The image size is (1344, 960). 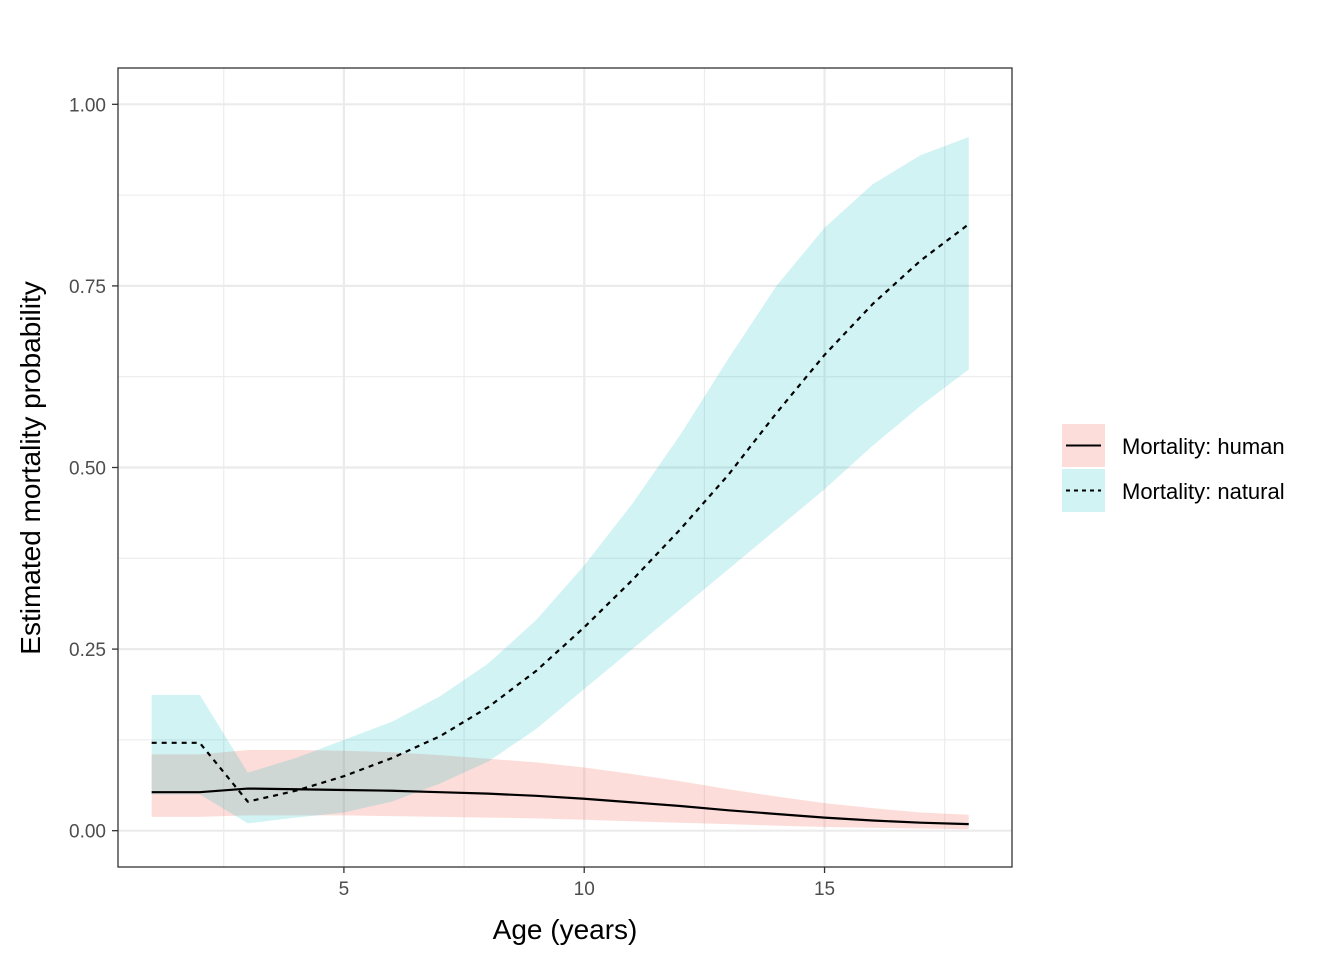 I want to click on x-axis-ticks: 5 10 15, so click(x=587, y=883).